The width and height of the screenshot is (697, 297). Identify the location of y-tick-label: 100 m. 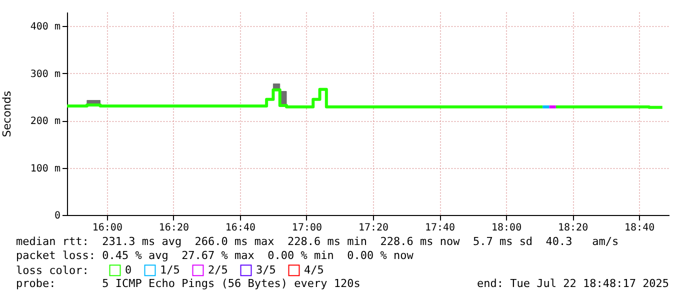
(45, 168).